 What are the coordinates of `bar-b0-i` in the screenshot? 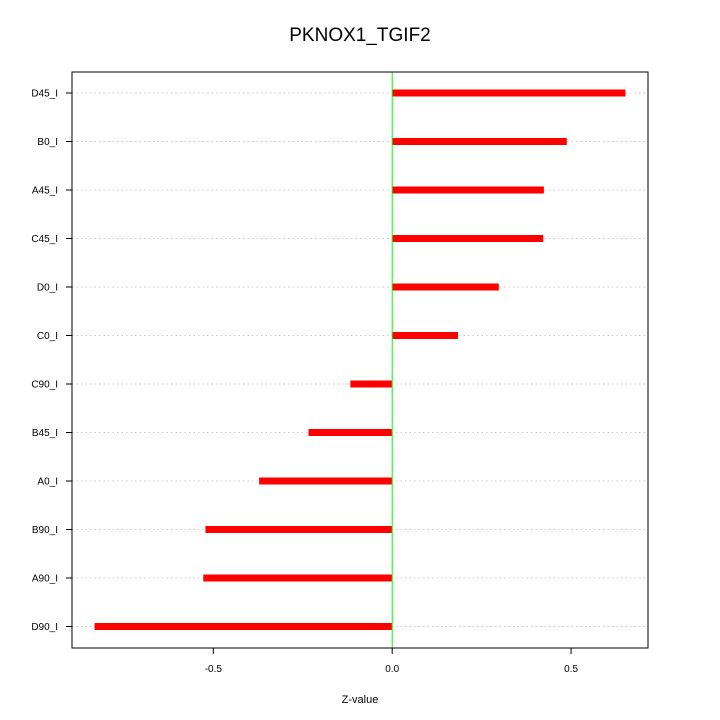 It's located at (479, 141).